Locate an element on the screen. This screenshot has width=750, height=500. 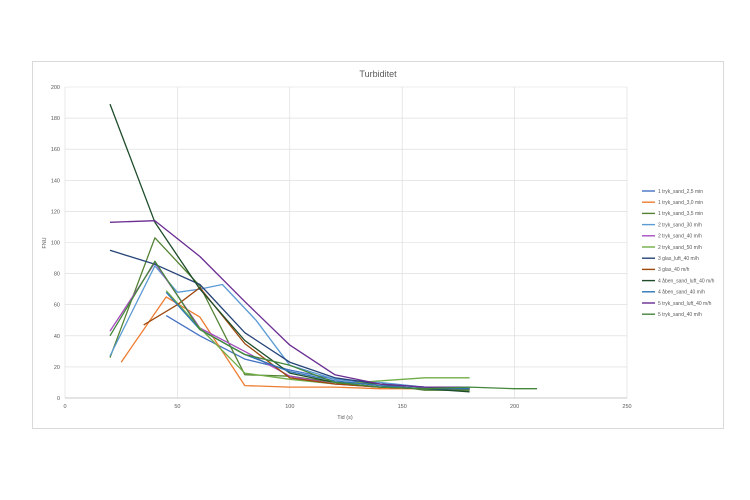
legend-item: 2 tryk_sand_30 m/h is located at coordinates (672, 225).